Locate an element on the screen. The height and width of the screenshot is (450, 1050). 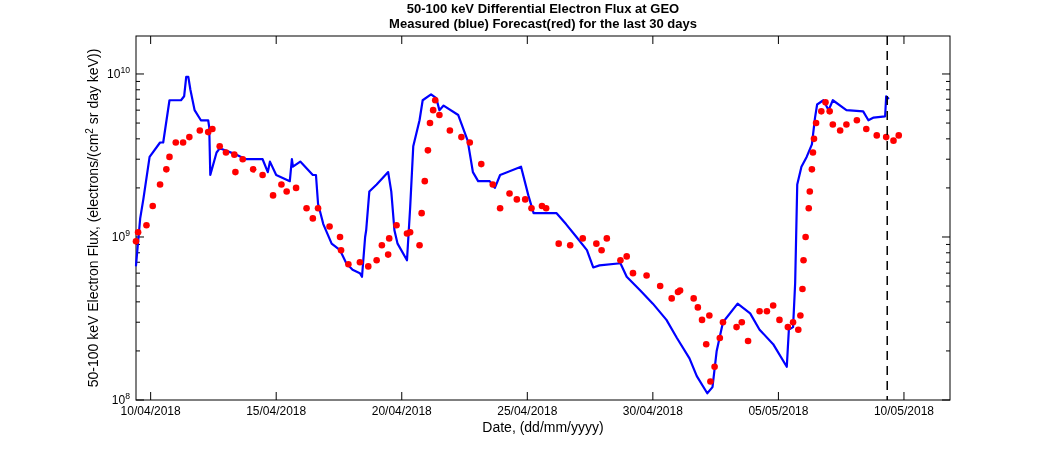
x-tick-label: 15/04/2018 is located at coordinates (276, 411).